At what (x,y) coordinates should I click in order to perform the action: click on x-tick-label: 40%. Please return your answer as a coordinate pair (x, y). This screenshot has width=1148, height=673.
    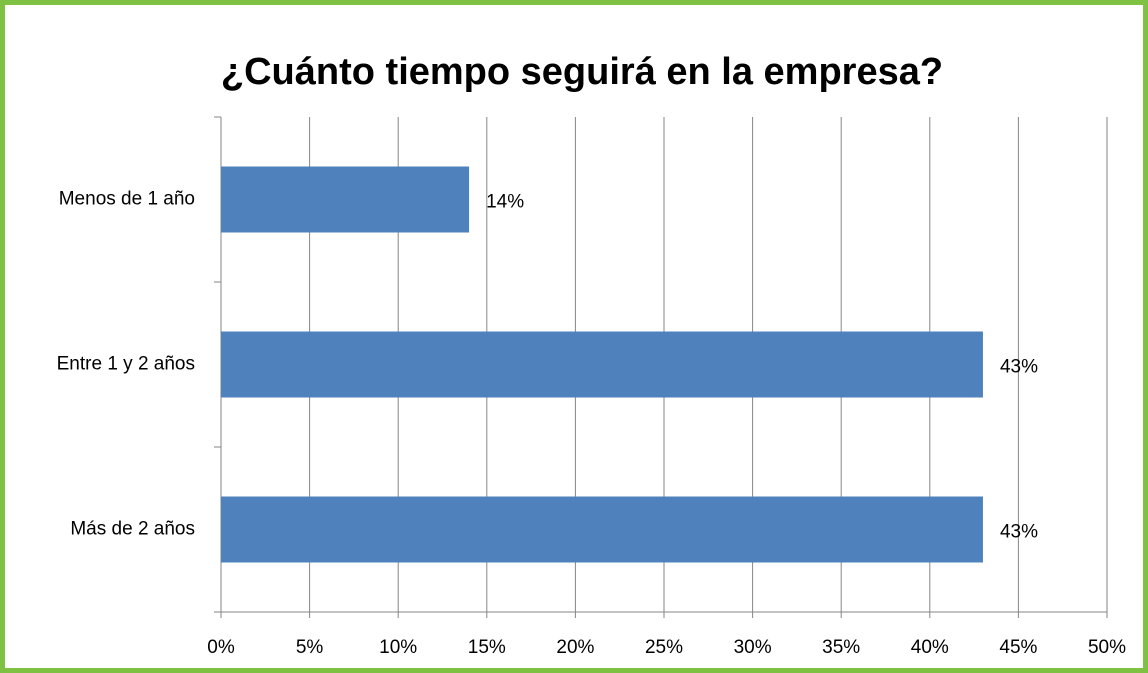
    Looking at the image, I should click on (930, 647).